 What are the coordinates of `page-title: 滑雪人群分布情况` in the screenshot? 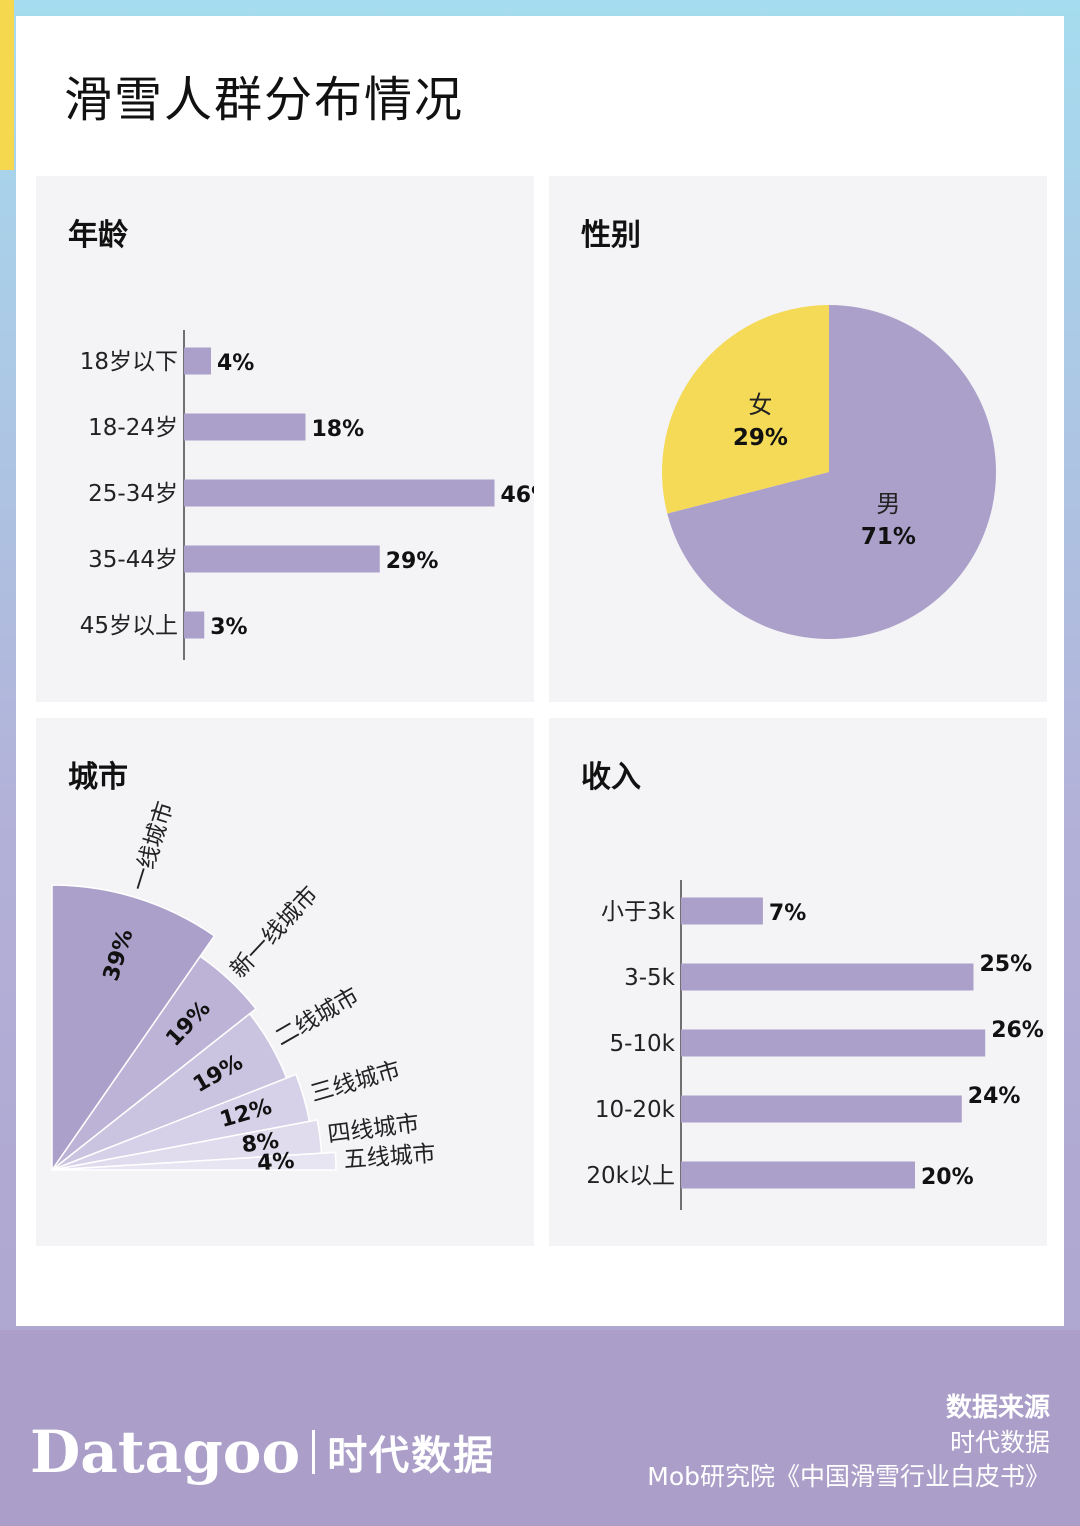 It's located at (264, 100).